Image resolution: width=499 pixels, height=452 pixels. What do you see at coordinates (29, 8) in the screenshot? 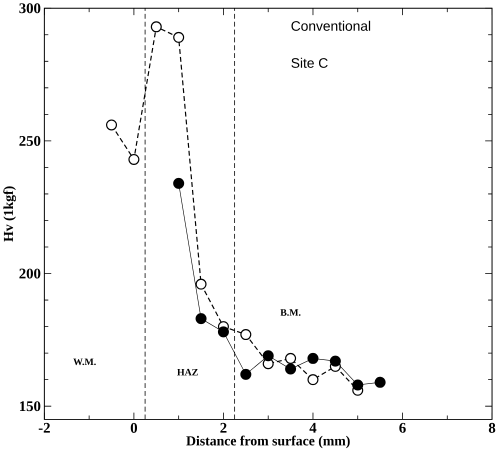
I see `y-tick-label: 300` at bounding box center [29, 8].